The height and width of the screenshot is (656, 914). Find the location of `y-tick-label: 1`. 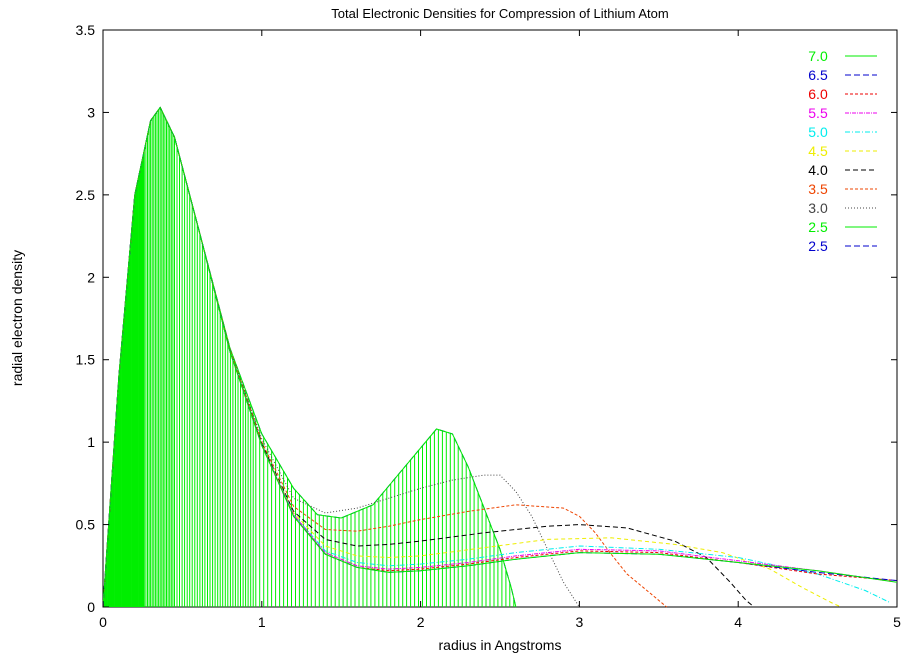

y-tick-label: 1 is located at coordinates (91, 442).